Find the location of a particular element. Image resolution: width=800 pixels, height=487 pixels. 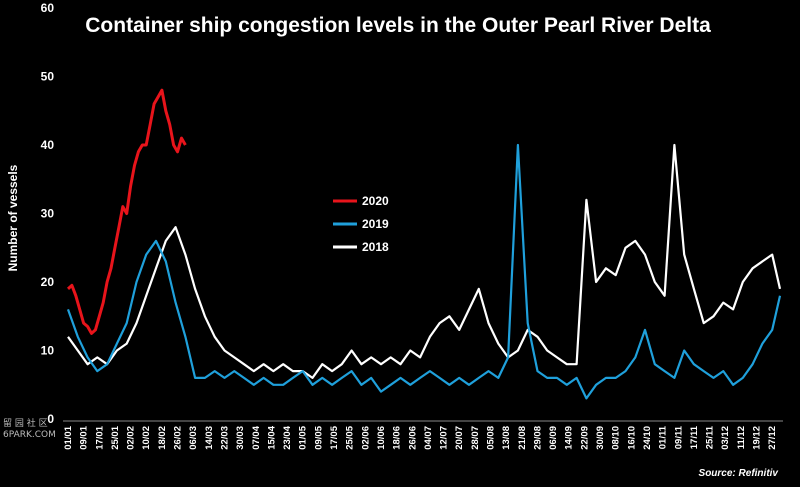

y-tick-label: 30 is located at coordinates (48, 214).